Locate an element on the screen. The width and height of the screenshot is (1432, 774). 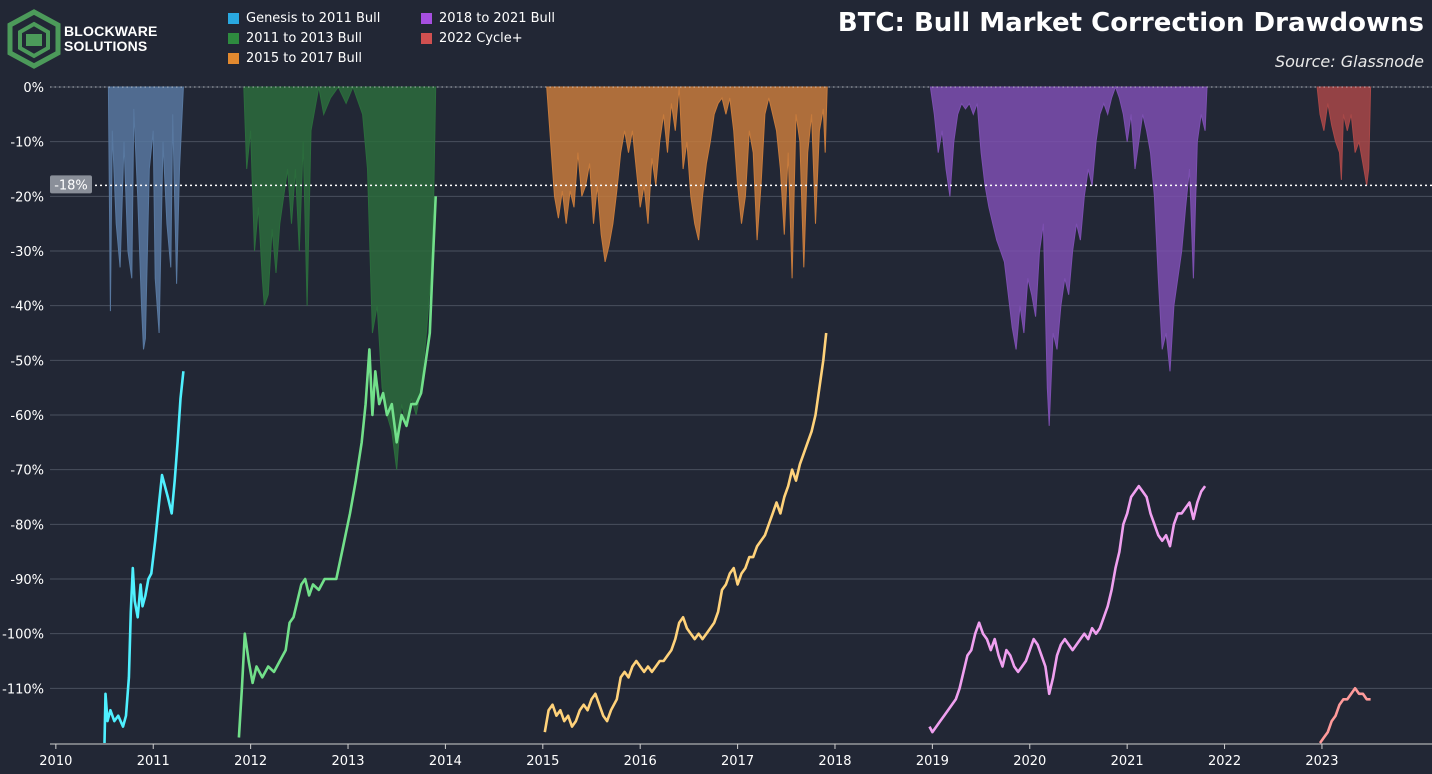
y-tick-label-1: -10% is located at coordinates (27, 143).